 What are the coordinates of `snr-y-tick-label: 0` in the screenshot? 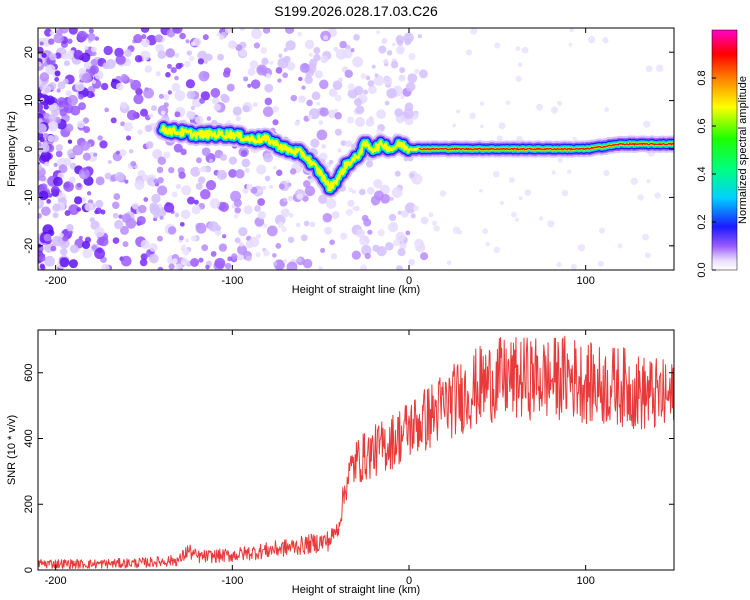 It's located at (29, 570).